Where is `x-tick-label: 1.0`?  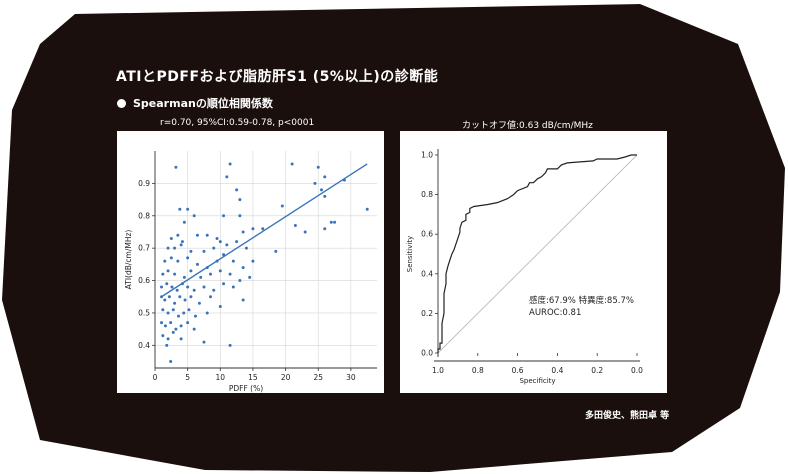
x-tick-label: 1.0 is located at coordinates (438, 370).